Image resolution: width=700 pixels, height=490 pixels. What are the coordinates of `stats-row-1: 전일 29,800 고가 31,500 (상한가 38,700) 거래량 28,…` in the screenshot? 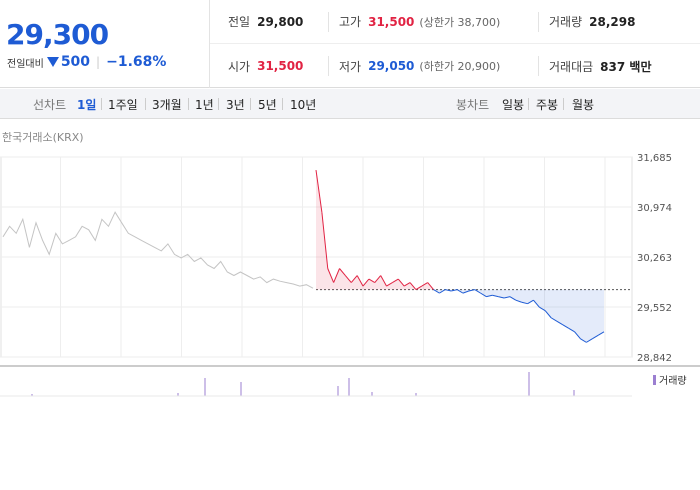 It's located at (455, 22).